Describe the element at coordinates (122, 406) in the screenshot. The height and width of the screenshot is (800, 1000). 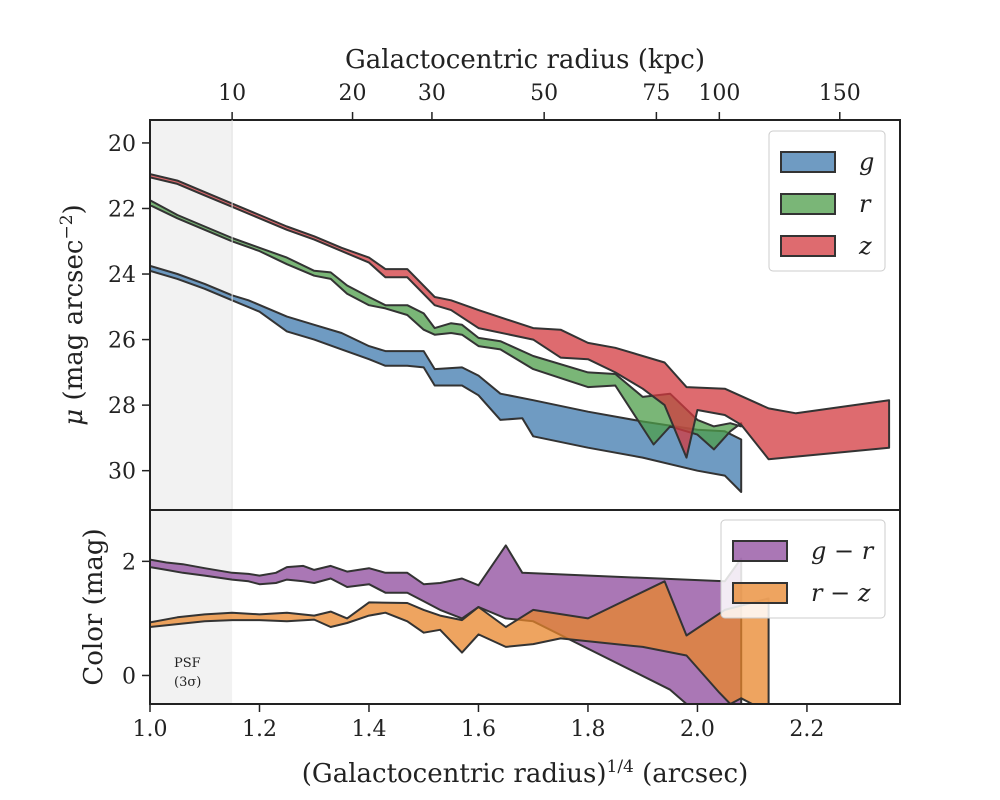
I see `top-y-tick-label: 28` at that location.